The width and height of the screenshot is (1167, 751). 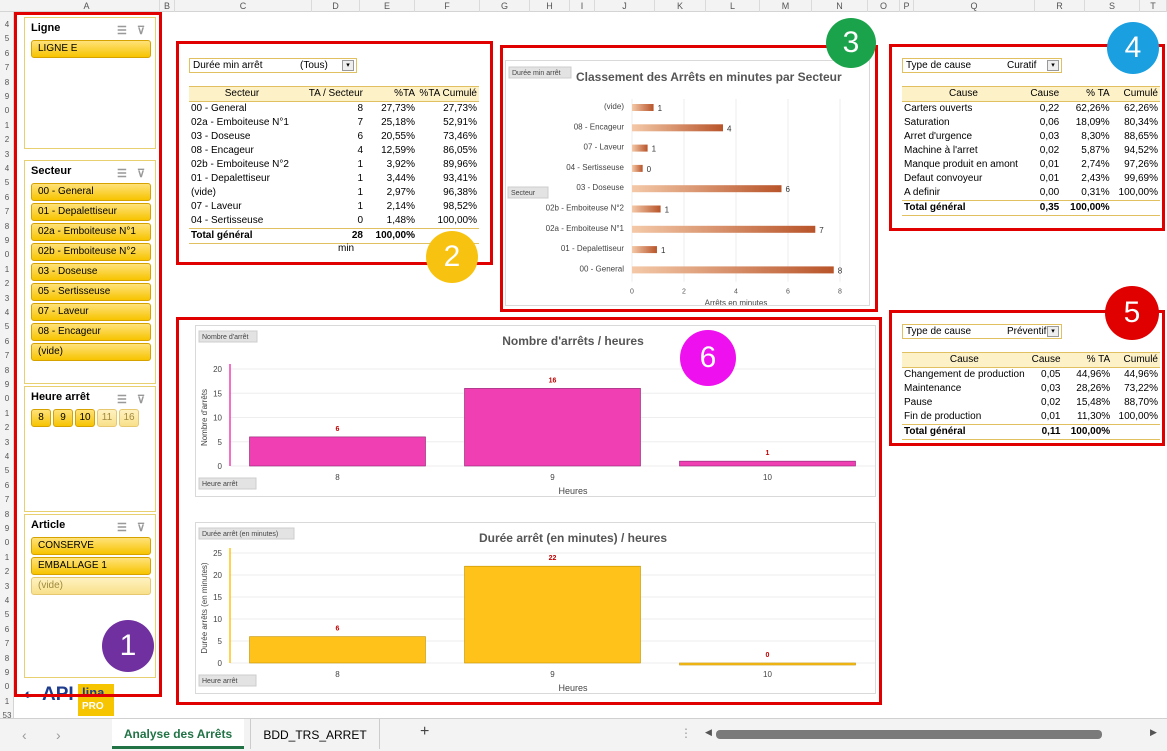 What do you see at coordinates (400, 220) in the screenshot?
I see `table-cell: 1,48%` at bounding box center [400, 220].